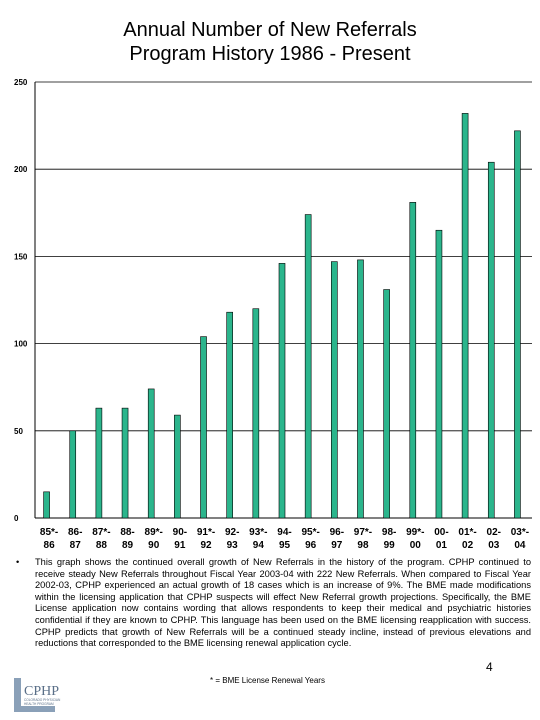 The image size is (540, 720). I want to click on y-tick-label: 50, so click(18, 431).